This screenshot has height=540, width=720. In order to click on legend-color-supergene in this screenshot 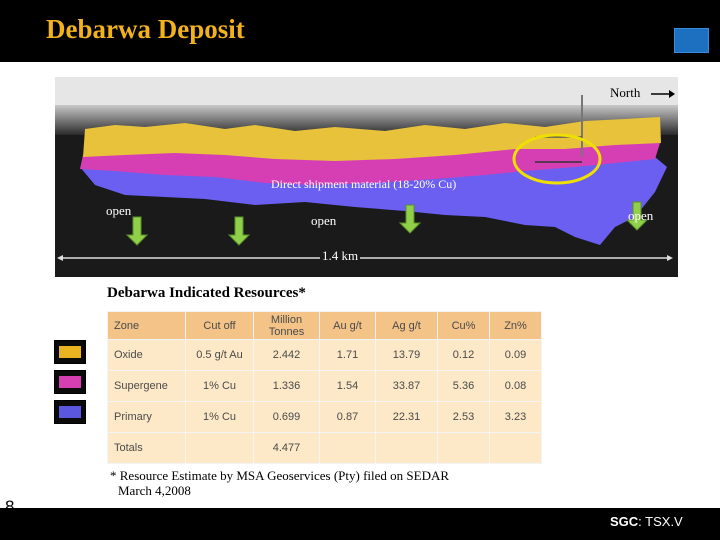, I will do `click(70, 382)`.